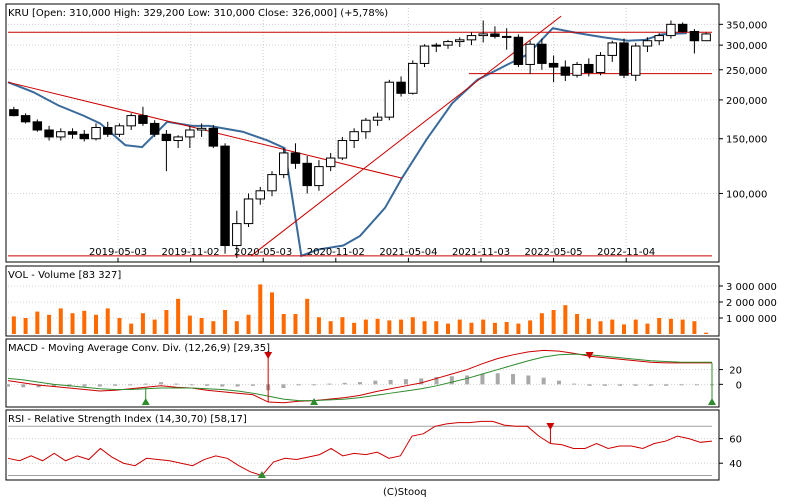 This screenshot has width=800, height=504. I want to click on macd-y-tick-label: 0, so click(739, 385).